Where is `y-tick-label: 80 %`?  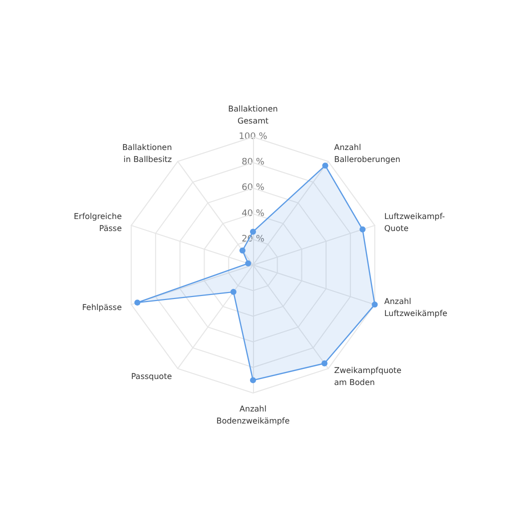
y-tick-label: 80 % is located at coordinates (253, 163).